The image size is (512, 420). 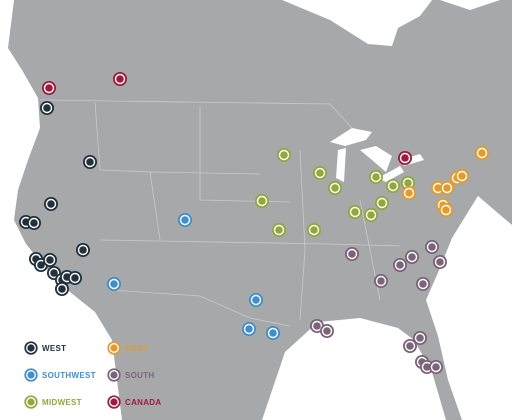 What do you see at coordinates (69, 375) in the screenshot?
I see `legend-label: SOUTHWEST` at bounding box center [69, 375].